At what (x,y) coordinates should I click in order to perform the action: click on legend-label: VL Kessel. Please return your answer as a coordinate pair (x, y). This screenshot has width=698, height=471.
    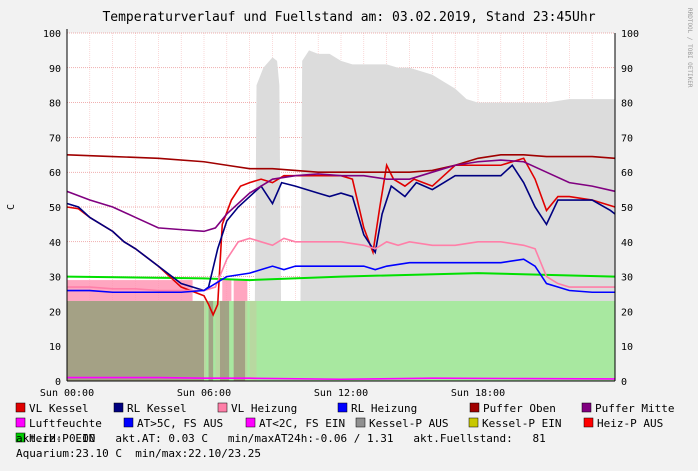
    Looking at the image, I should click on (59, 408).